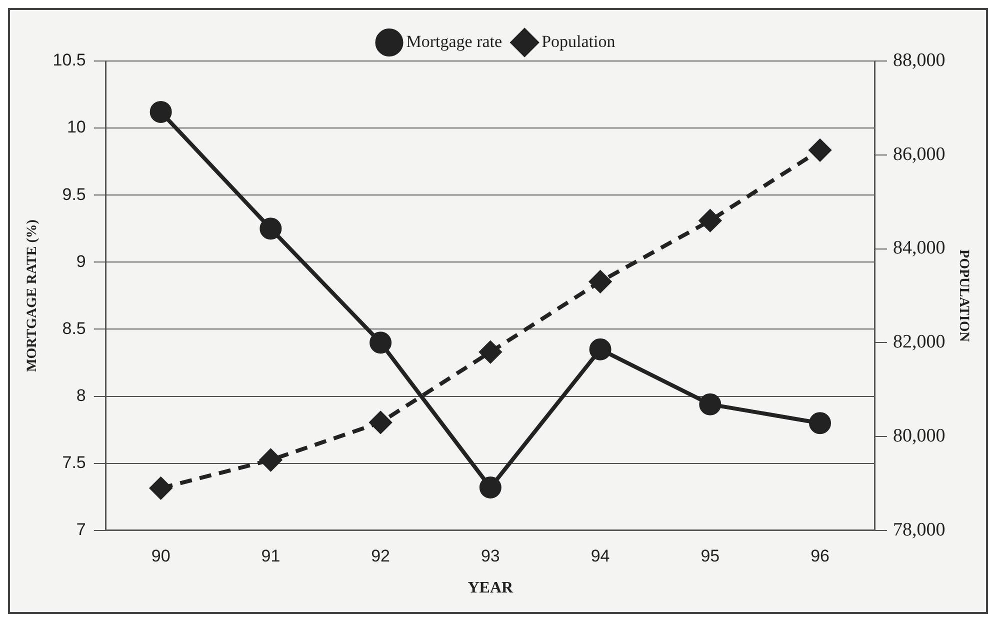 The width and height of the screenshot is (998, 624). Describe the element at coordinates (710, 556) in the screenshot. I see `x-tick-label: 95` at that location.